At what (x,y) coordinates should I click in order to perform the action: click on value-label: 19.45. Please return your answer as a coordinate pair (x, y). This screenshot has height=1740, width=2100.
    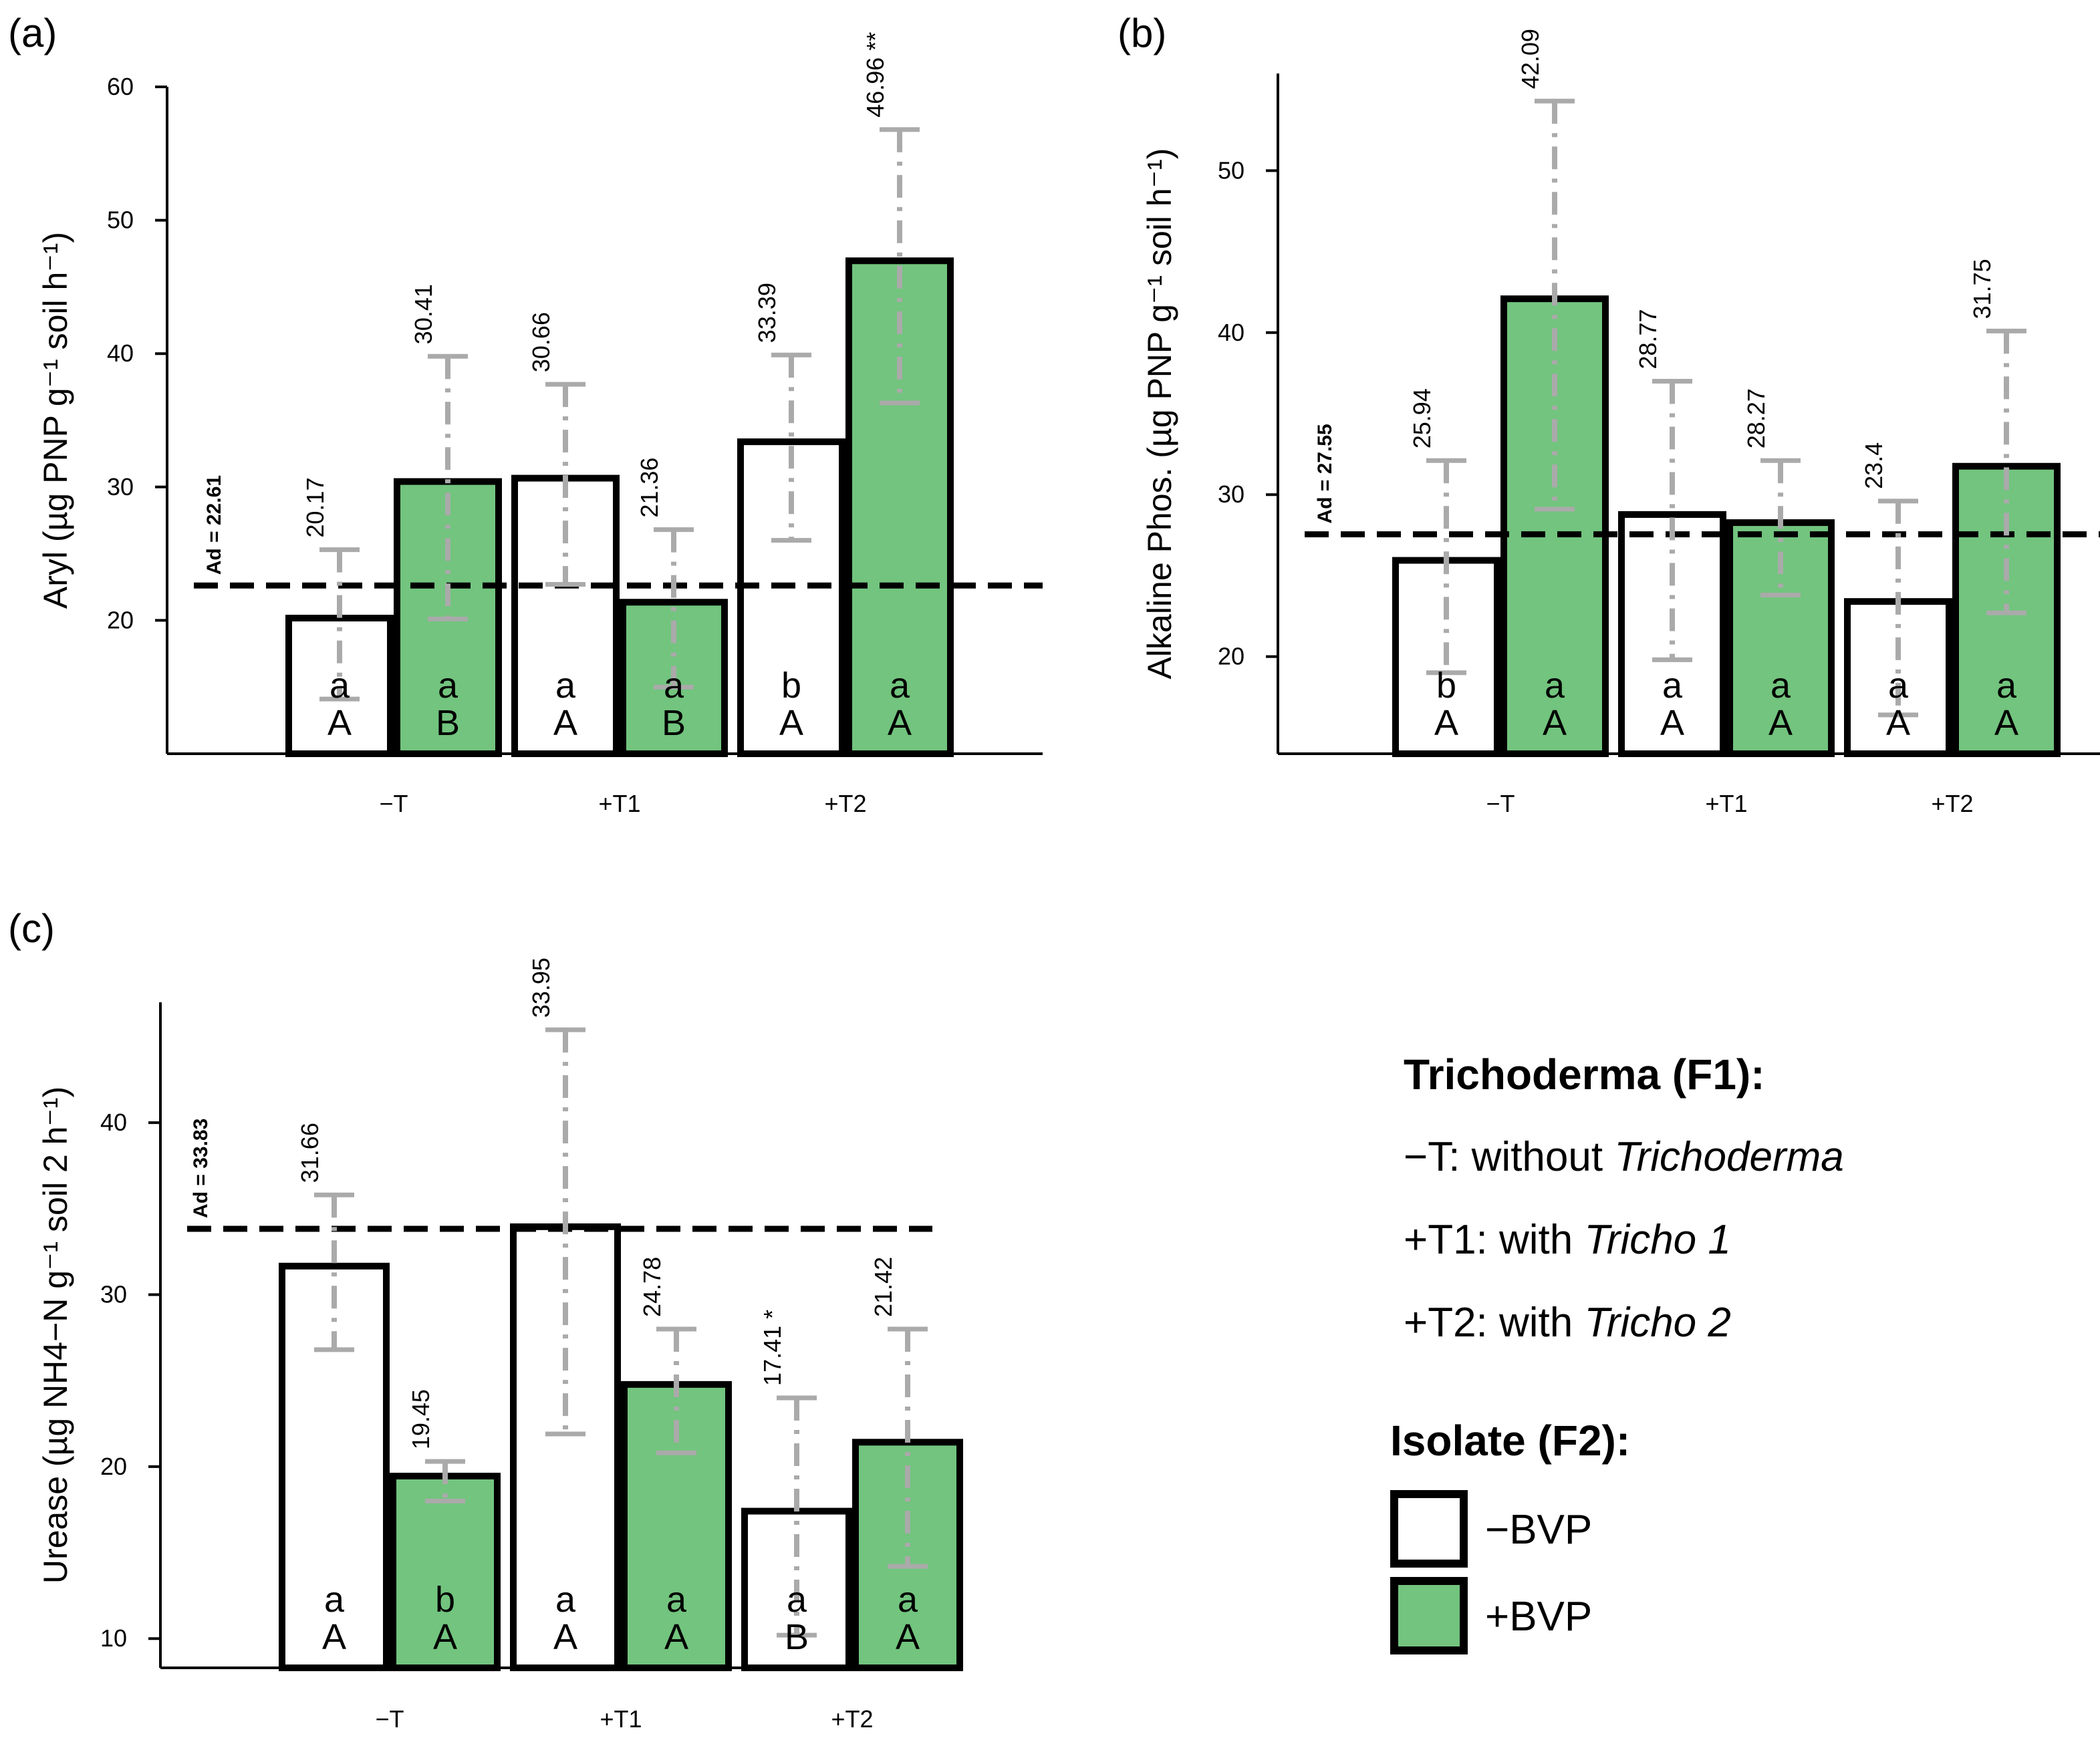
    Looking at the image, I should click on (420, 1419).